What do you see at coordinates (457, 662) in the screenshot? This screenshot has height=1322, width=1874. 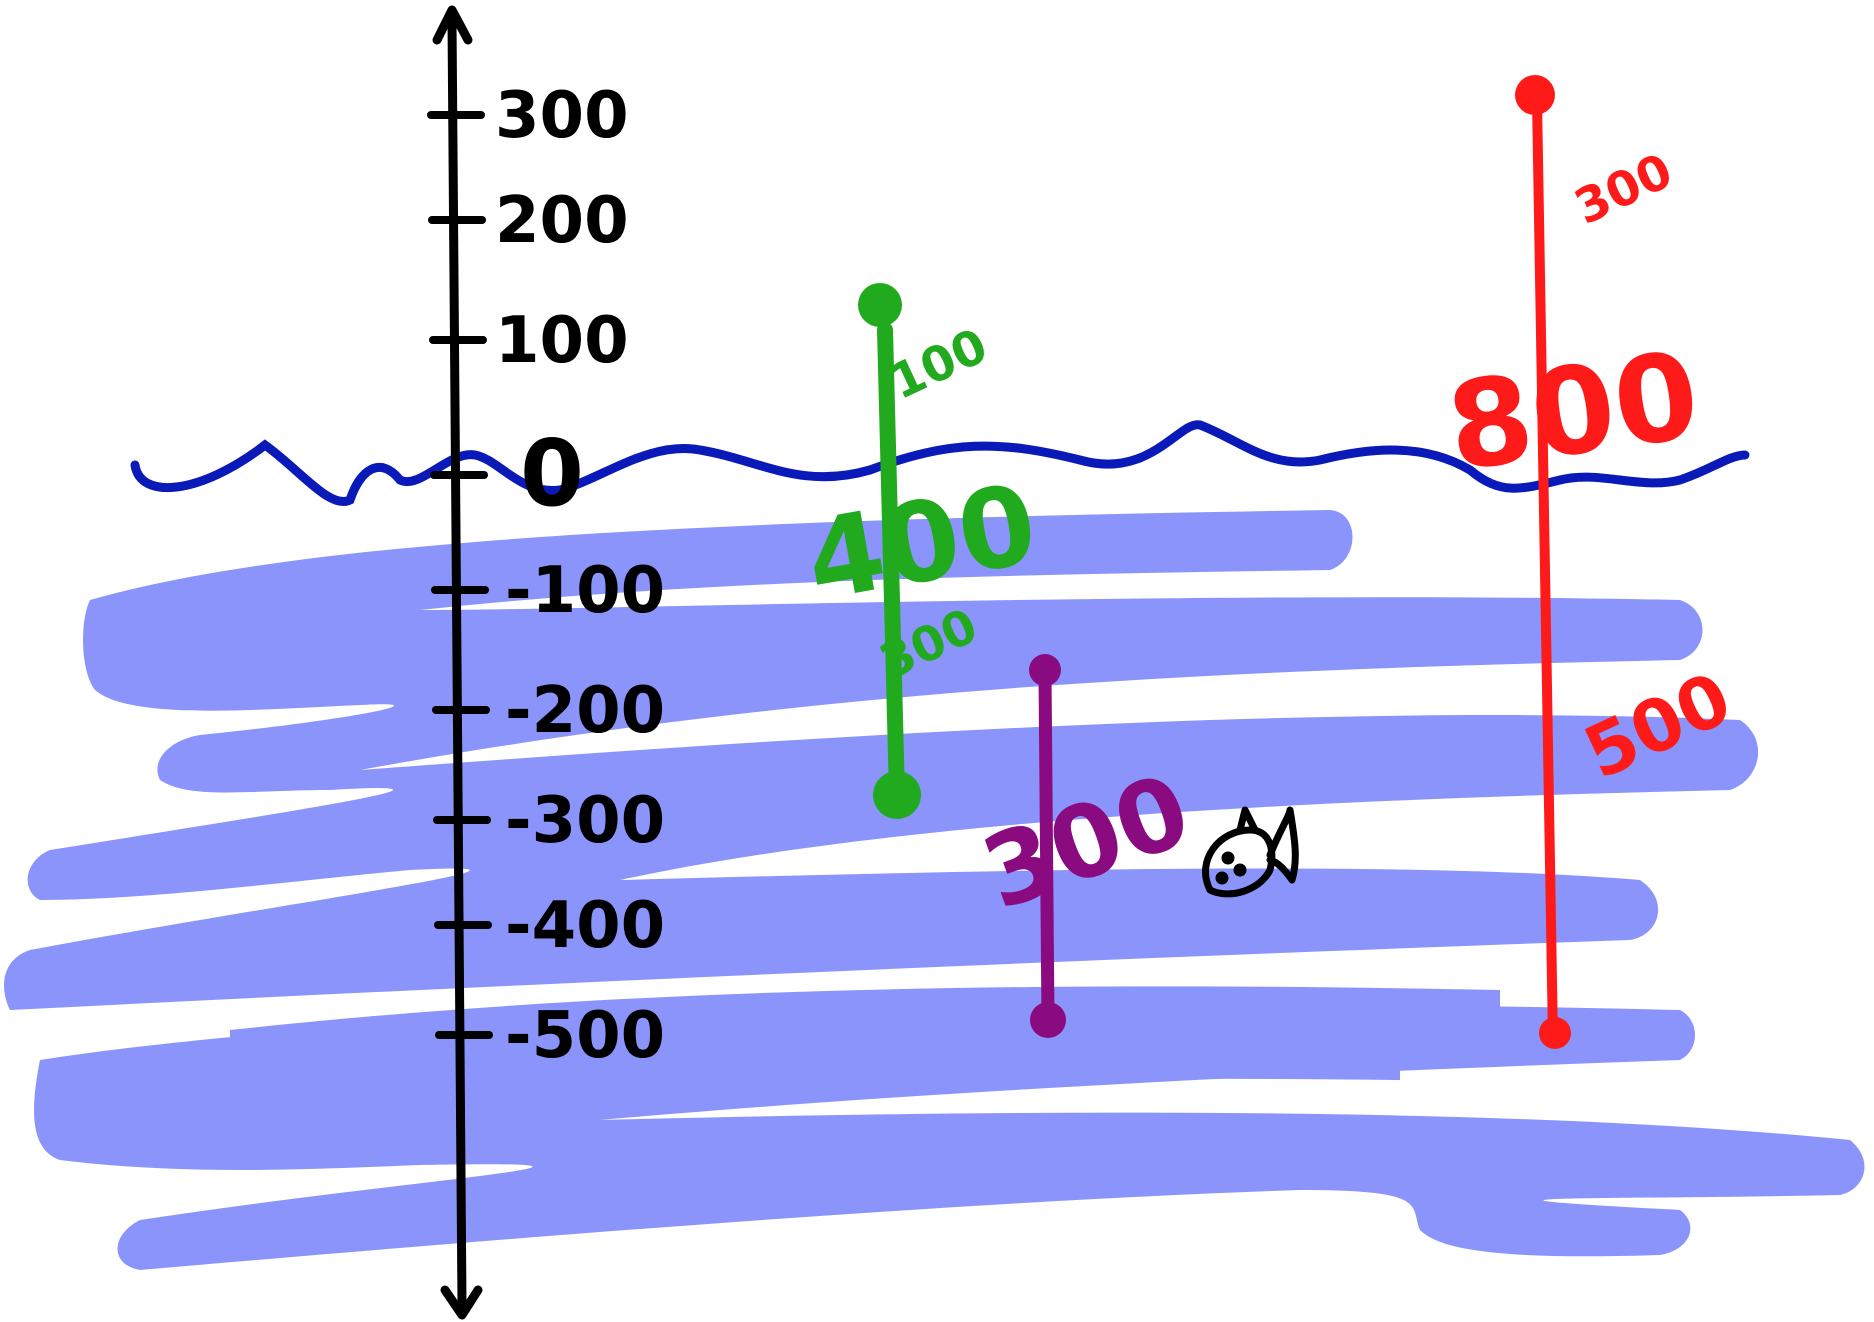 I see `number-line-axis` at bounding box center [457, 662].